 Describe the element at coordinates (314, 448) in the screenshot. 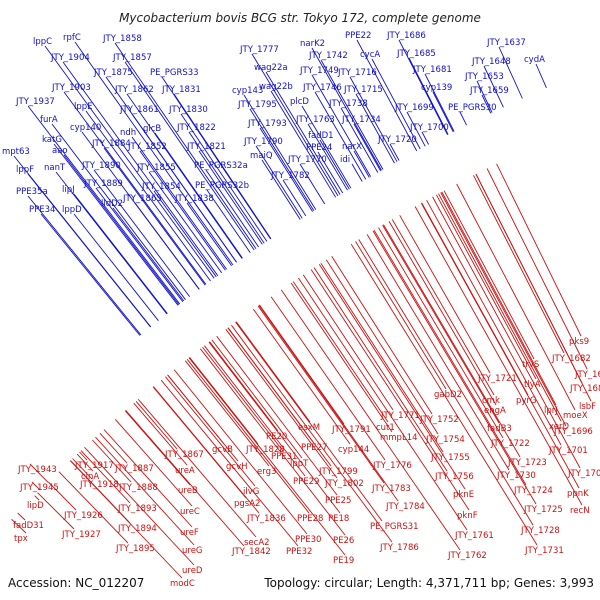

I see `gene-label-reverse: PPE27` at that location.